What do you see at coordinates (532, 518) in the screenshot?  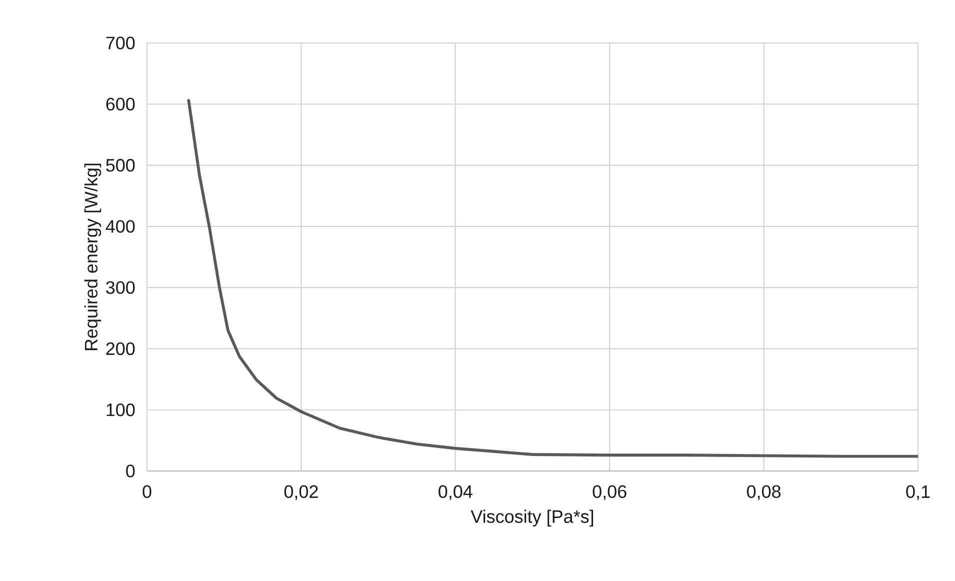 I see `x-axis-title: Viscosity [Pa*s]` at bounding box center [532, 518].